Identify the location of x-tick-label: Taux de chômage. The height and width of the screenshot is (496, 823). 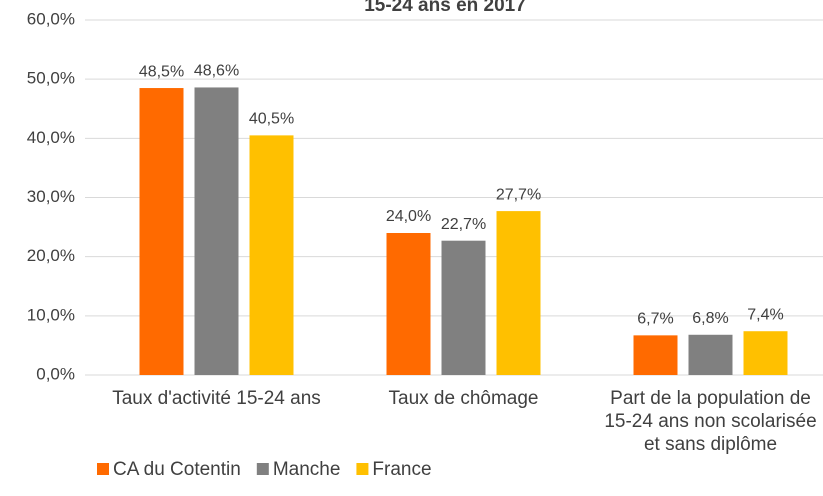
(463, 398).